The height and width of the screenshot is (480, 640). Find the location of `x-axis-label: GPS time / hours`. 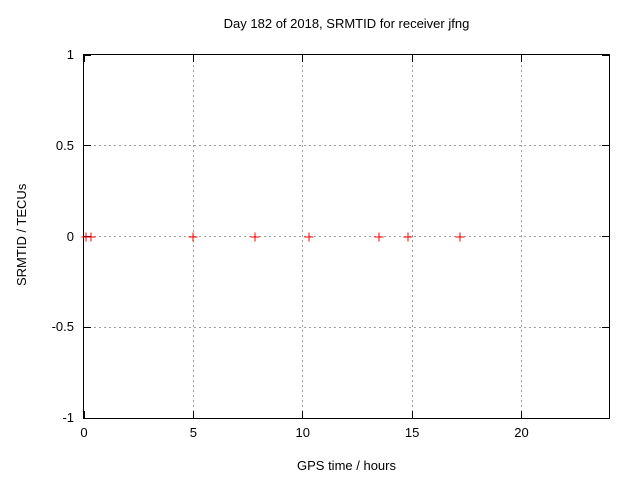

x-axis-label: GPS time / hours is located at coordinates (346, 465).